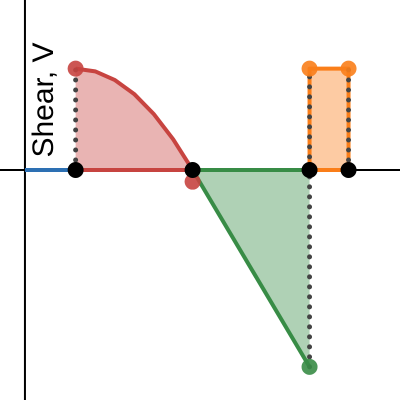 The height and width of the screenshot is (400, 400). I want to click on series-line, so click(135, 119).